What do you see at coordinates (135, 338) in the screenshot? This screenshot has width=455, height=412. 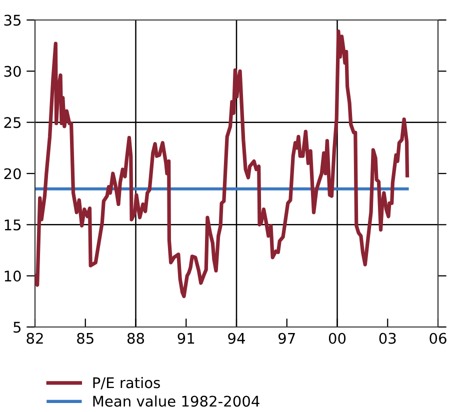 I see `x-tick-label: 88` at bounding box center [135, 338].